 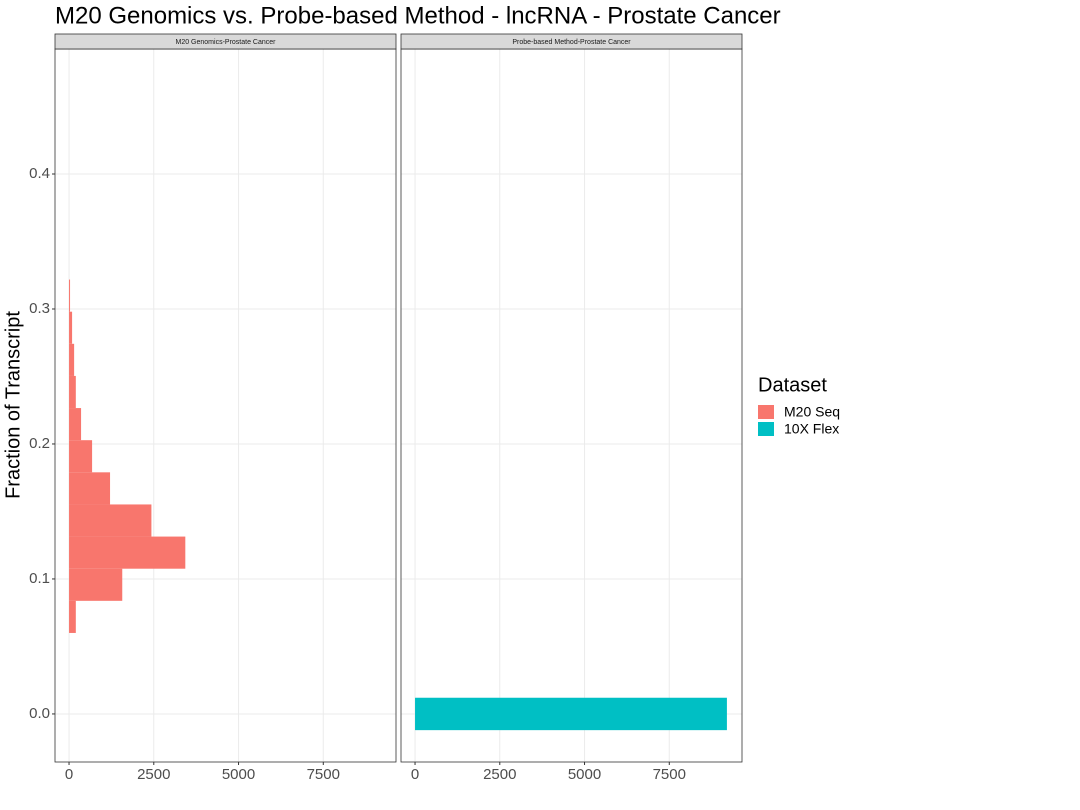 What do you see at coordinates (39, 173) in the screenshot?
I see `y-tick-label: 0.4` at bounding box center [39, 173].